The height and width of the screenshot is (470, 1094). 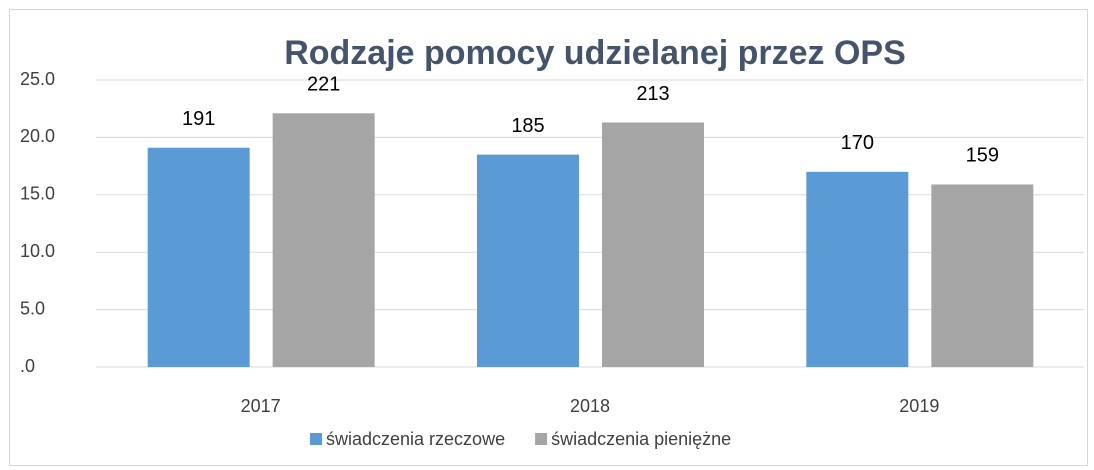 What do you see at coordinates (527, 126) in the screenshot?
I see `value-label: 185` at bounding box center [527, 126].